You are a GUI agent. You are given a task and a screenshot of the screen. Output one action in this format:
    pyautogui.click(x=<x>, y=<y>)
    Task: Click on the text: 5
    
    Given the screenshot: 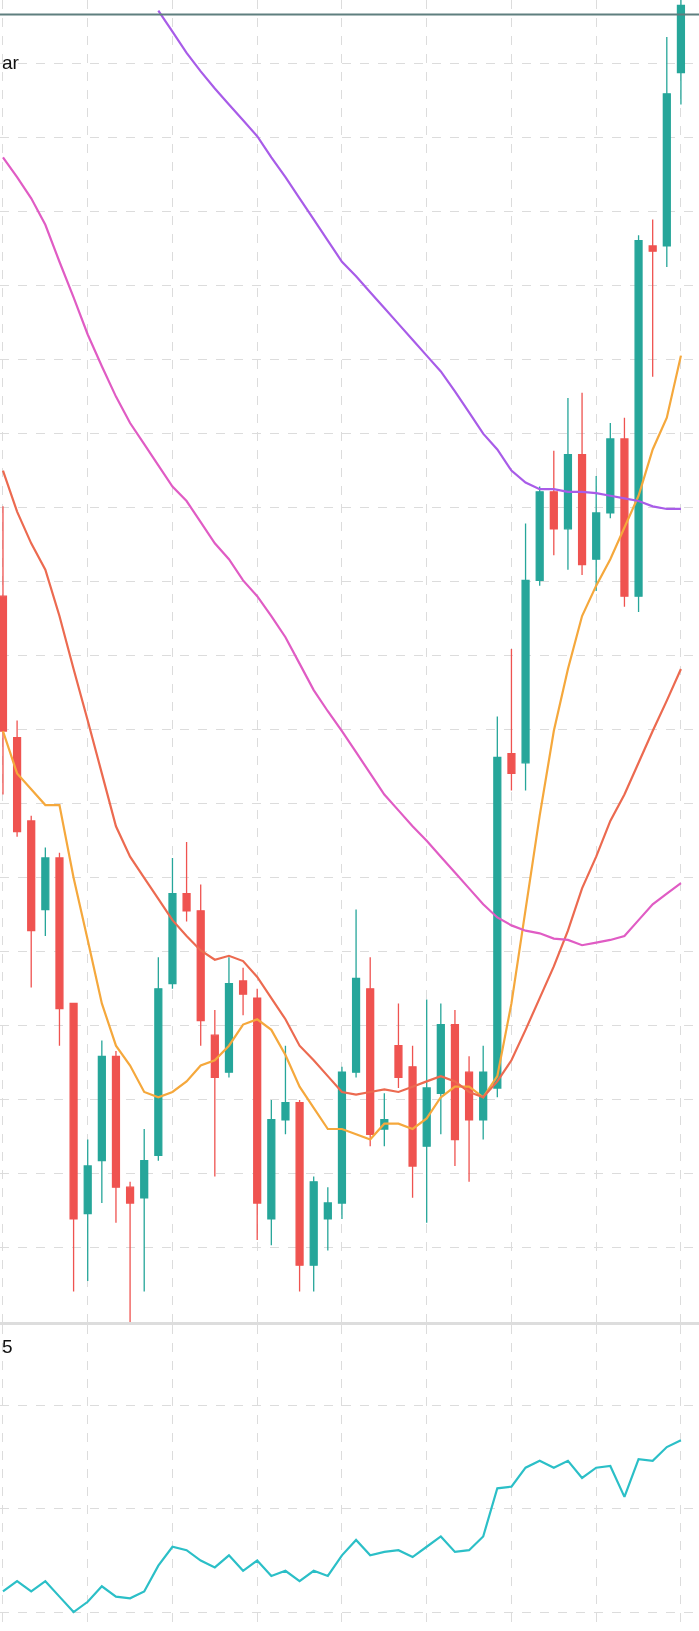 What is the action you would take?
    pyautogui.click(x=7, y=1346)
    